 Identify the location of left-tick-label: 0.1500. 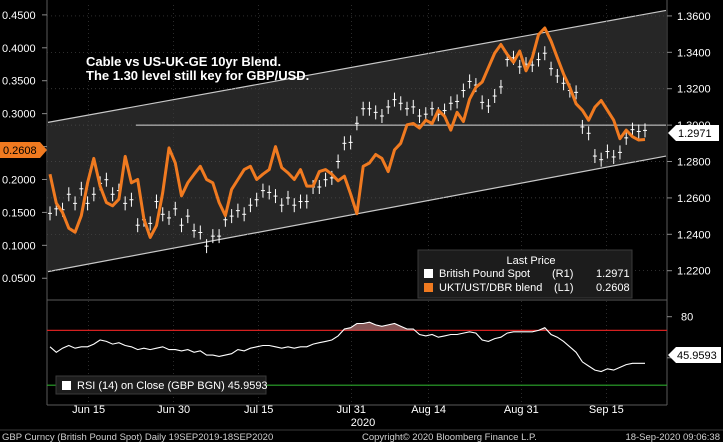
(19, 213).